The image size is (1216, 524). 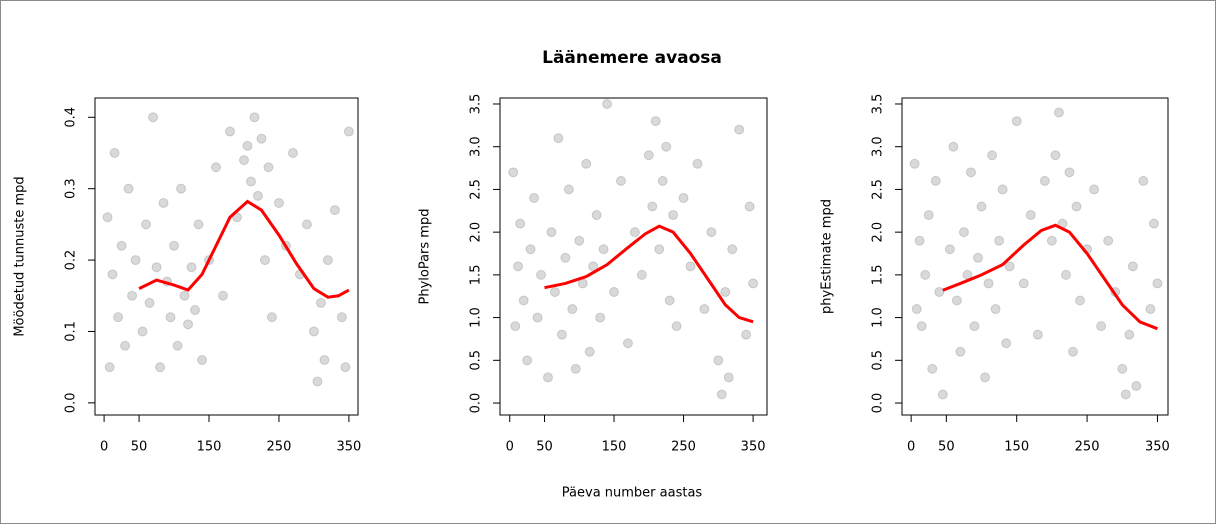 I want to click on x-tick-label: 50, so click(x=139, y=447).